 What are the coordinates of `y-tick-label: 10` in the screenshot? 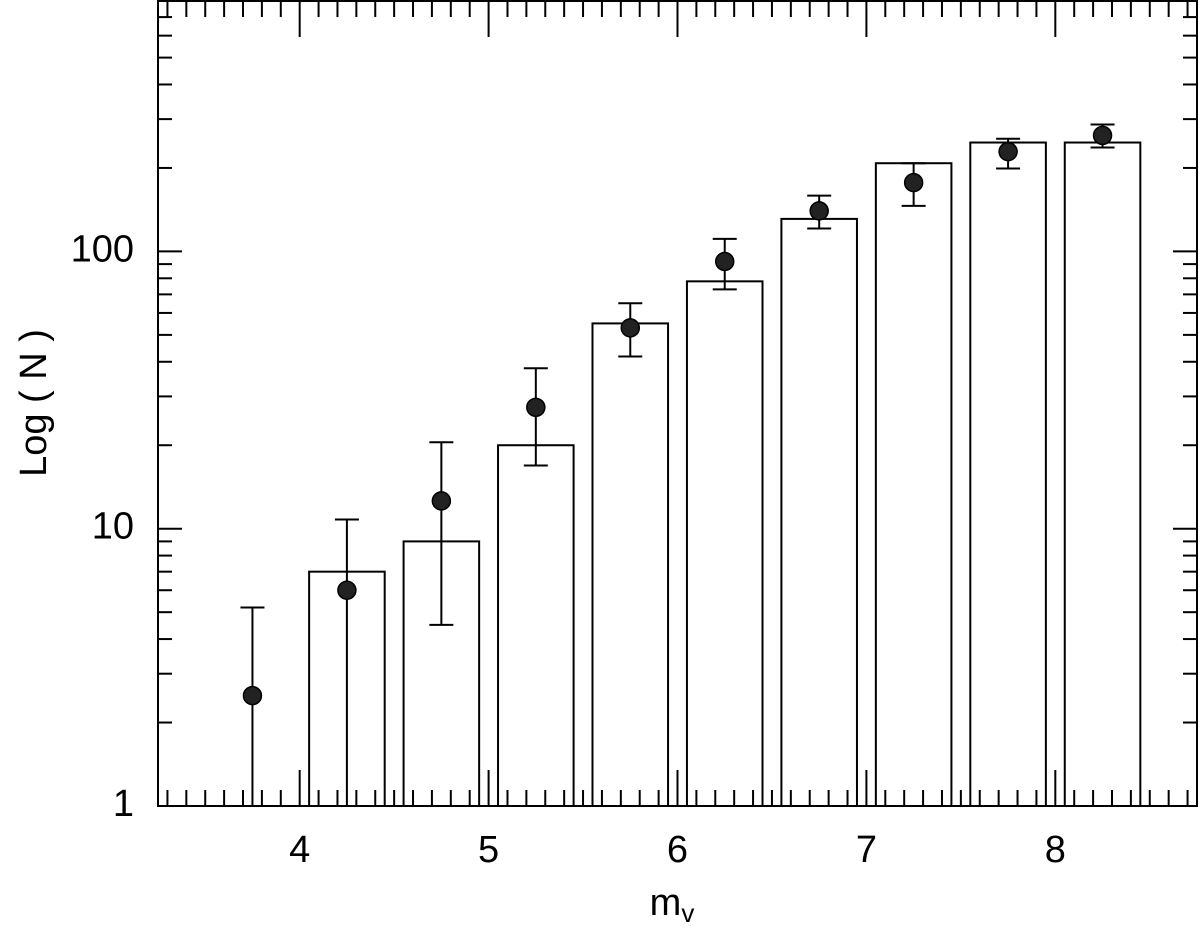 It's located at (113, 527).